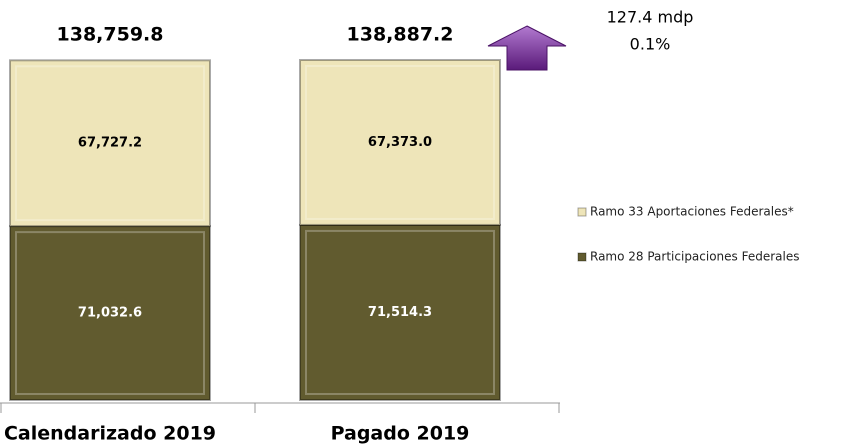 This screenshot has width=866, height=447. Describe the element at coordinates (650, 44) in the screenshot. I see `annotation-line: 0.1%` at that location.